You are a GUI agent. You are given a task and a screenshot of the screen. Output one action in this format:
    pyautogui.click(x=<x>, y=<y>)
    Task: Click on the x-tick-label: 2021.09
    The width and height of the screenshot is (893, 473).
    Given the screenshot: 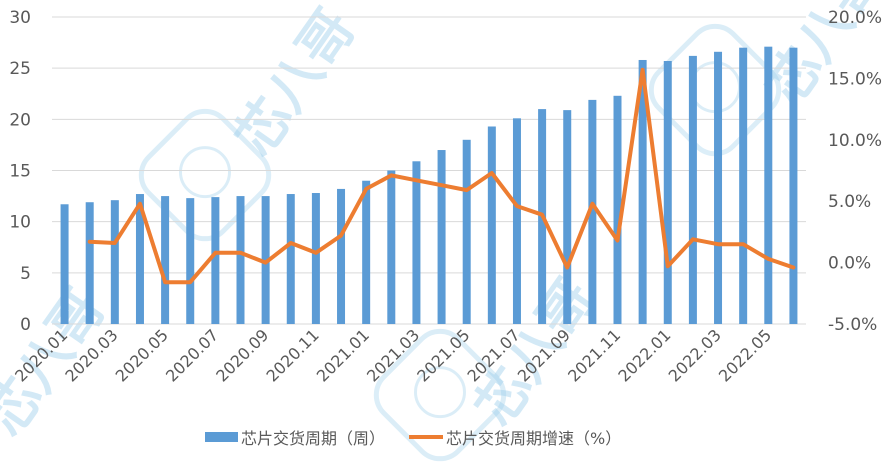 What is the action you would take?
    pyautogui.click(x=544, y=355)
    